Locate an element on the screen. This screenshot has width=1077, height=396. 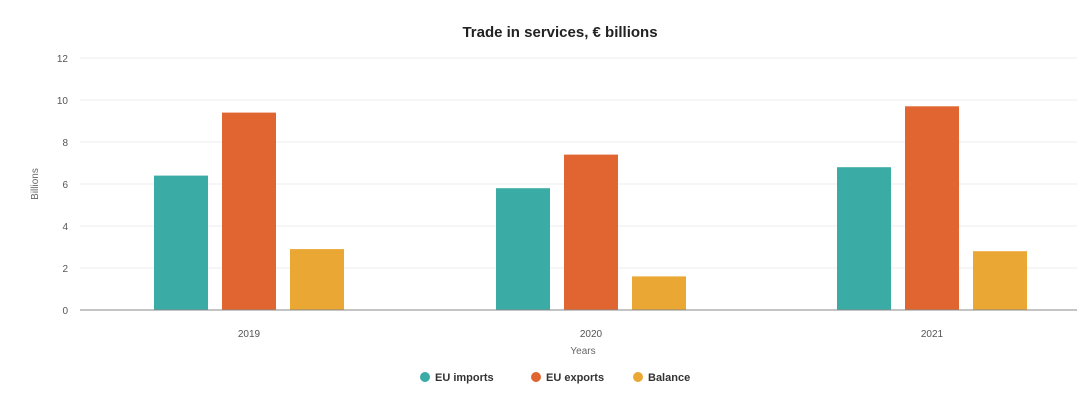
bar-eu-imports-2020 is located at coordinates (523, 249).